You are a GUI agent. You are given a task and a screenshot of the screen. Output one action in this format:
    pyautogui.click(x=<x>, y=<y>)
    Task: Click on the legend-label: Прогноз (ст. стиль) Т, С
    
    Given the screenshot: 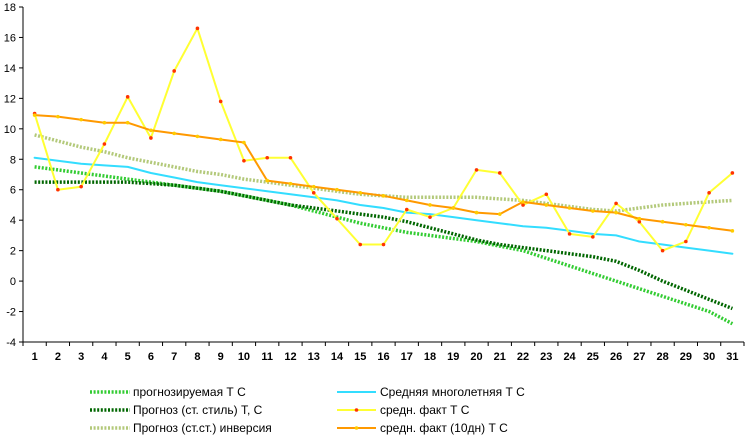 What is the action you would take?
    pyautogui.click(x=198, y=410)
    